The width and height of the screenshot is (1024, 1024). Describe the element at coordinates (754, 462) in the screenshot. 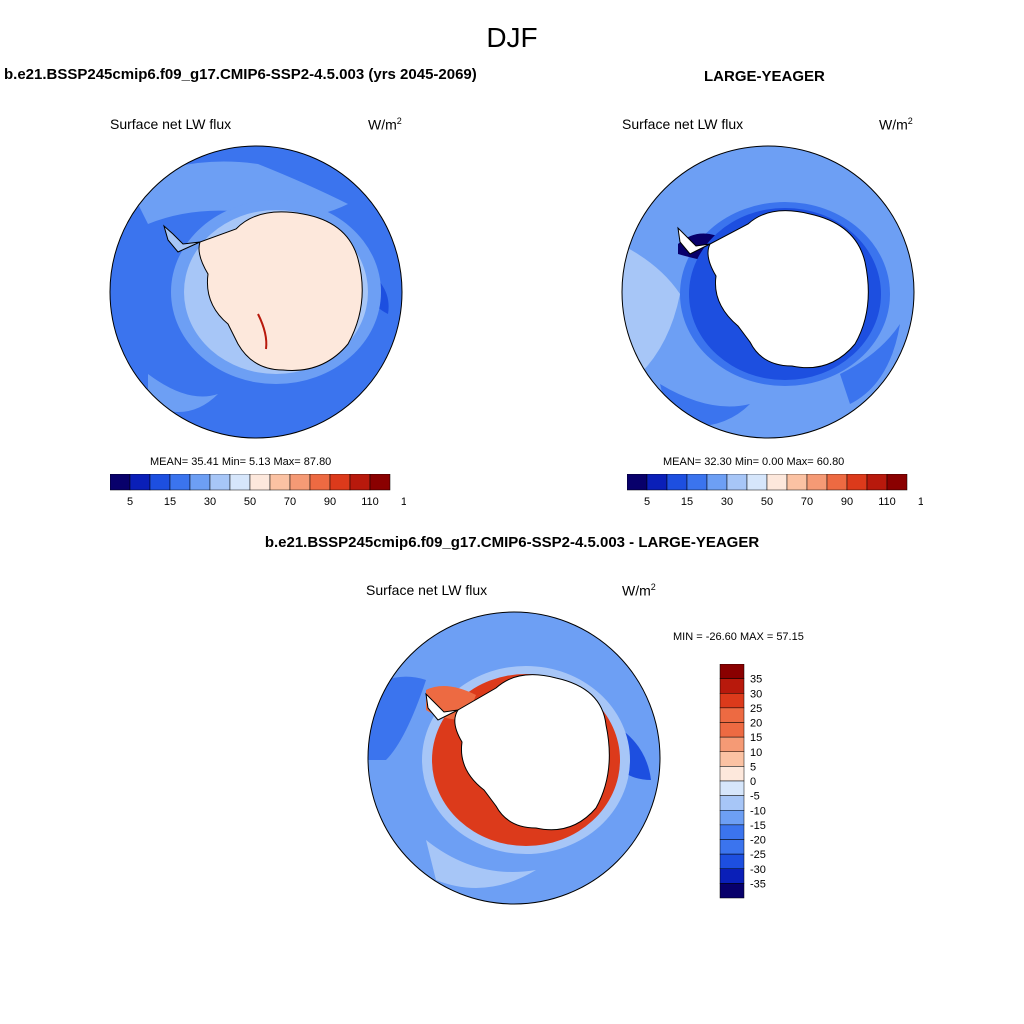

I see `panel2-stats: MEAN= 32.30 Min= 0.00 Max= 60.80` at that location.